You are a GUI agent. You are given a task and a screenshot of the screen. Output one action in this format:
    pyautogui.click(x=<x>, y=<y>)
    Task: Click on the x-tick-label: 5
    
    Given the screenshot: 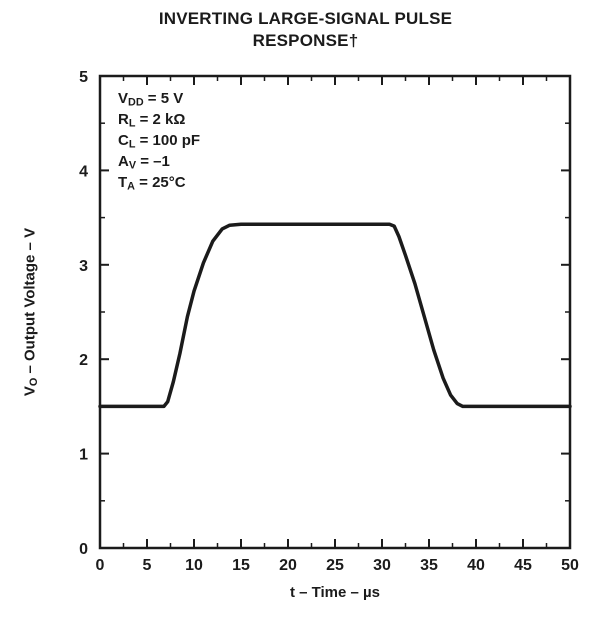 What is the action you would take?
    pyautogui.click(x=147, y=565)
    